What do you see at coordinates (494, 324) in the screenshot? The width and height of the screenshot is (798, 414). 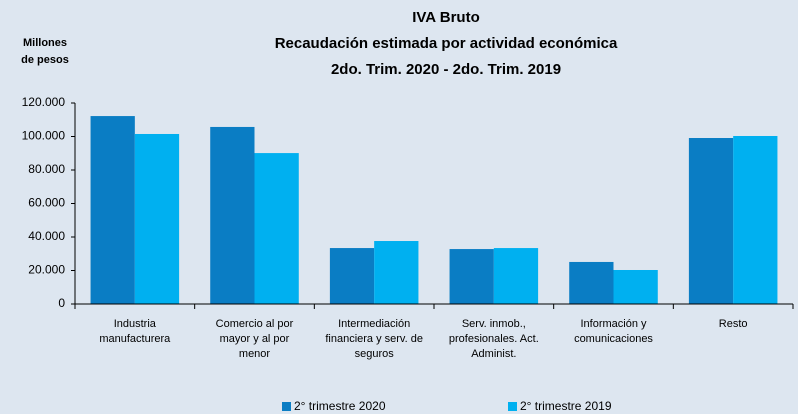 I see `x-tick-label: Serv. inmob.,` at bounding box center [494, 324].